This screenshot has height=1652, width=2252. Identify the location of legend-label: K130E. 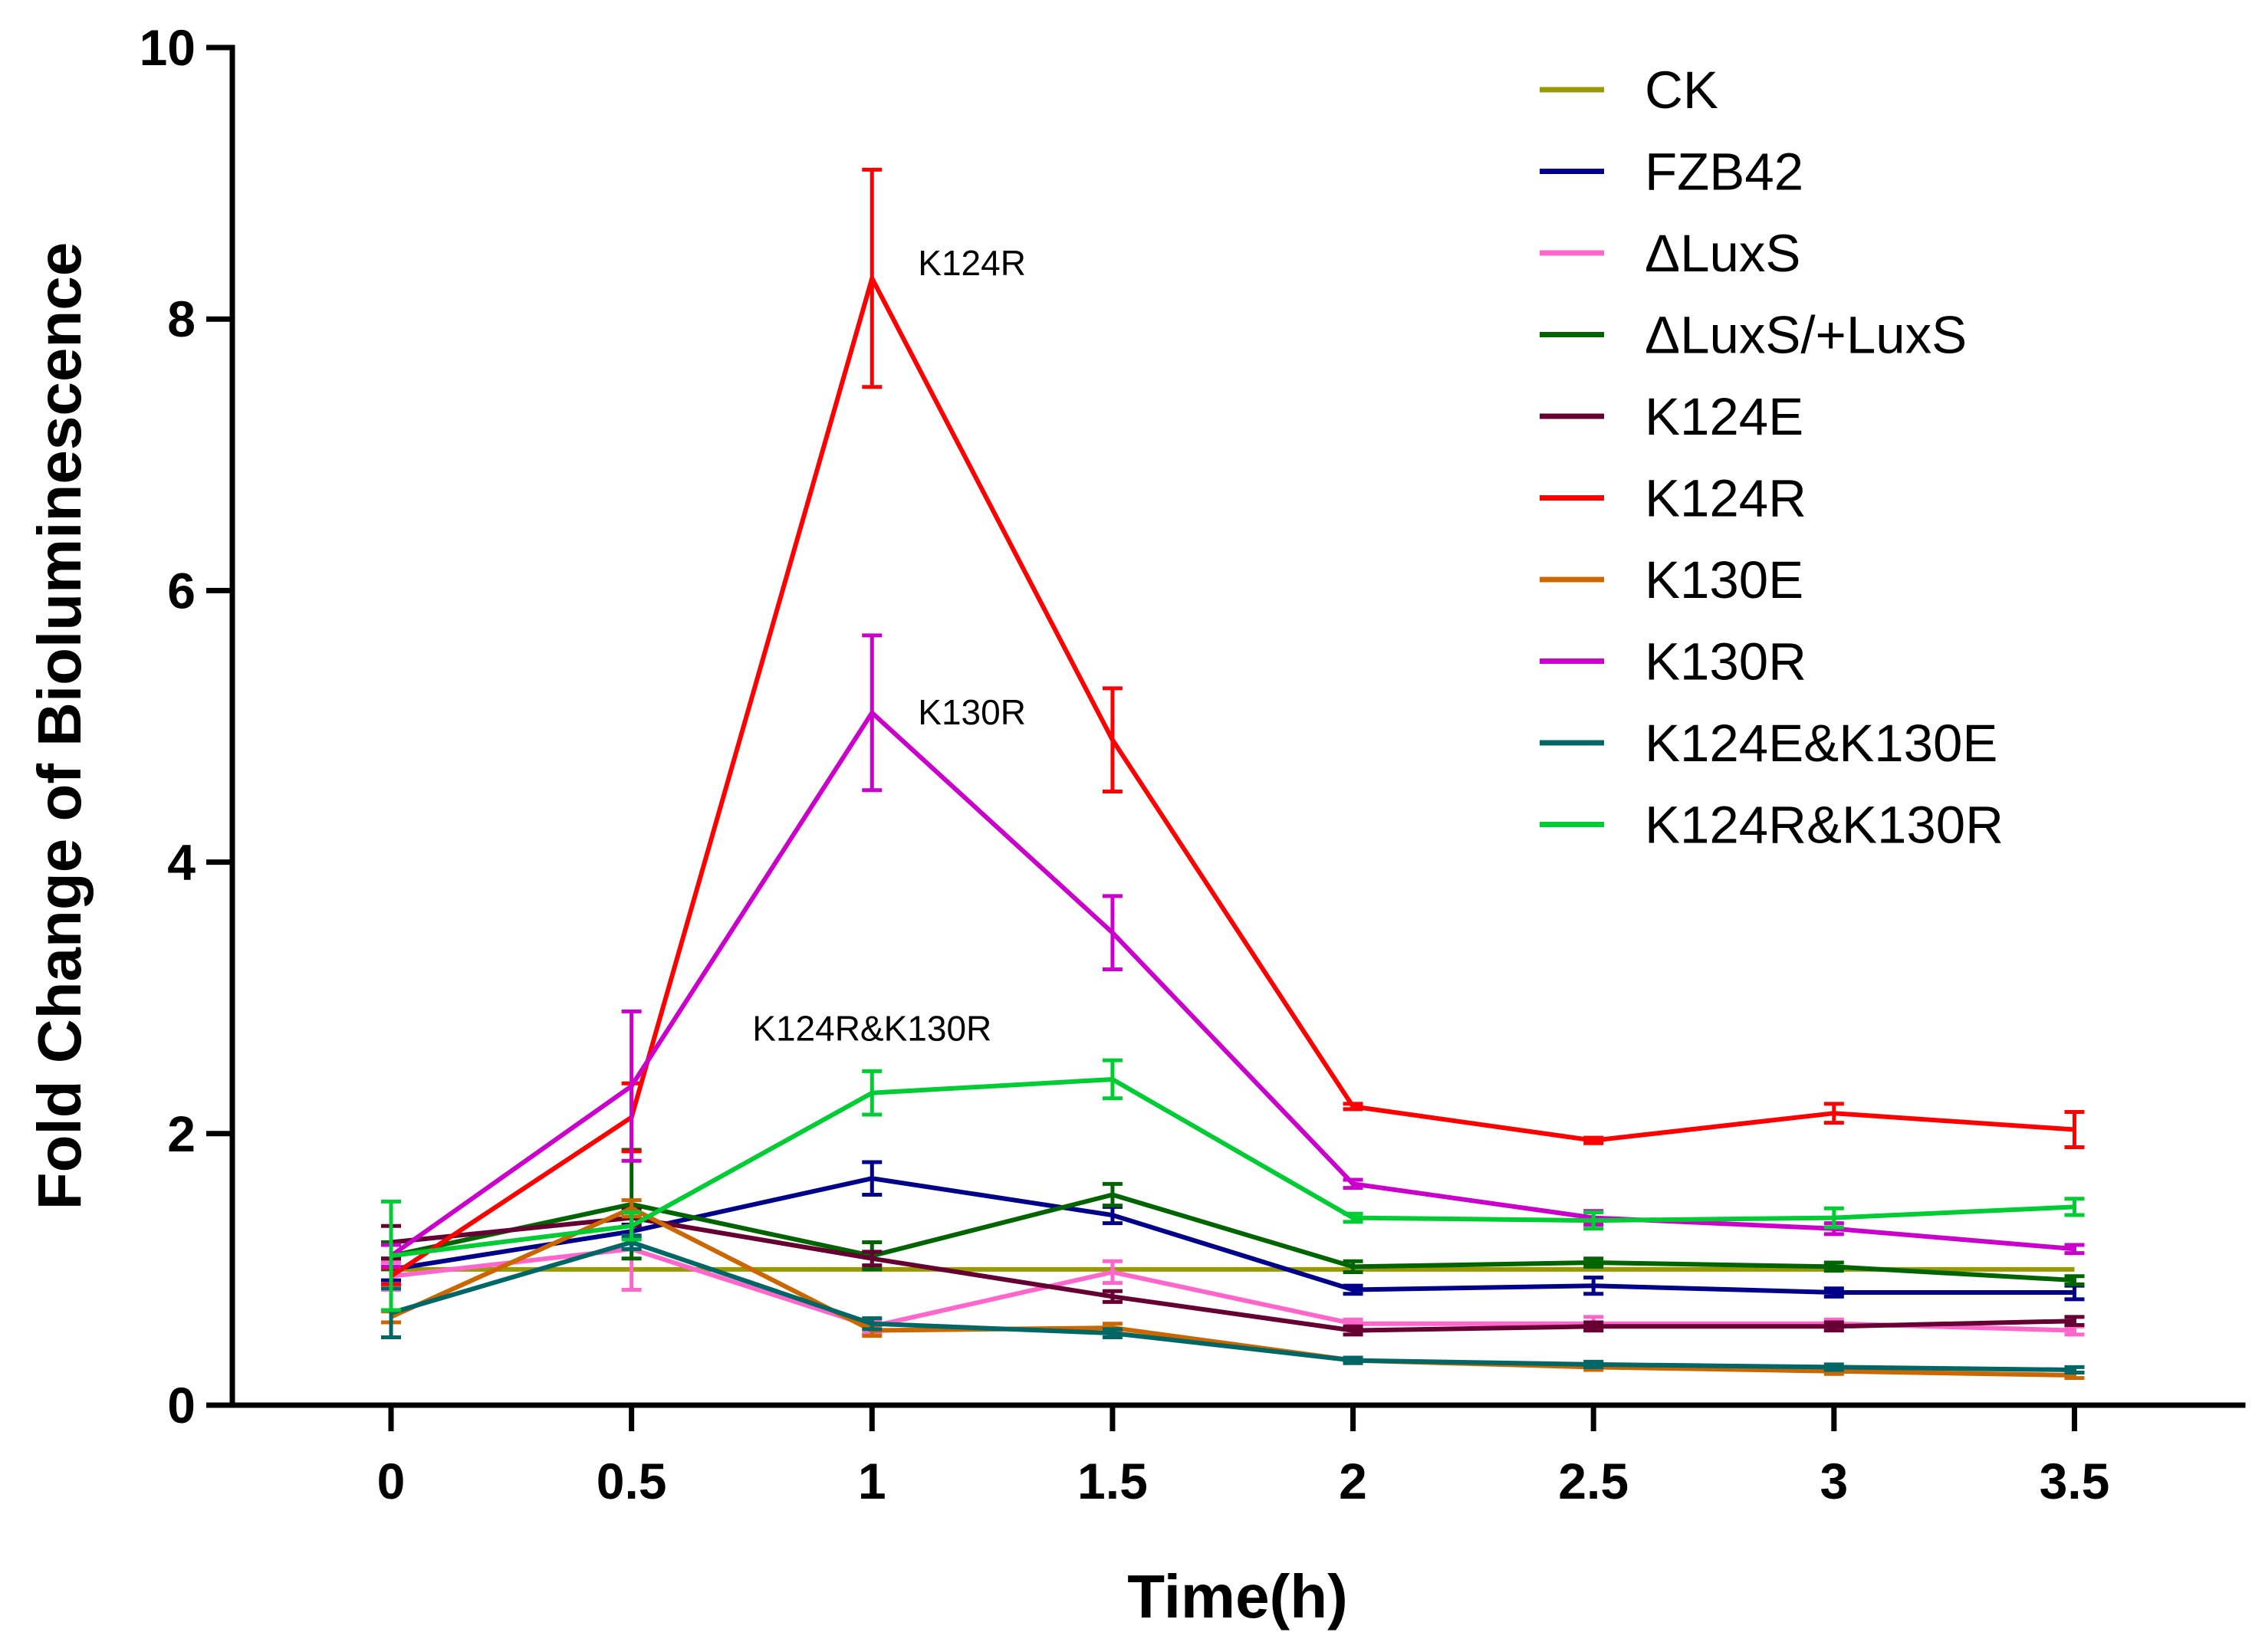
(1724, 579).